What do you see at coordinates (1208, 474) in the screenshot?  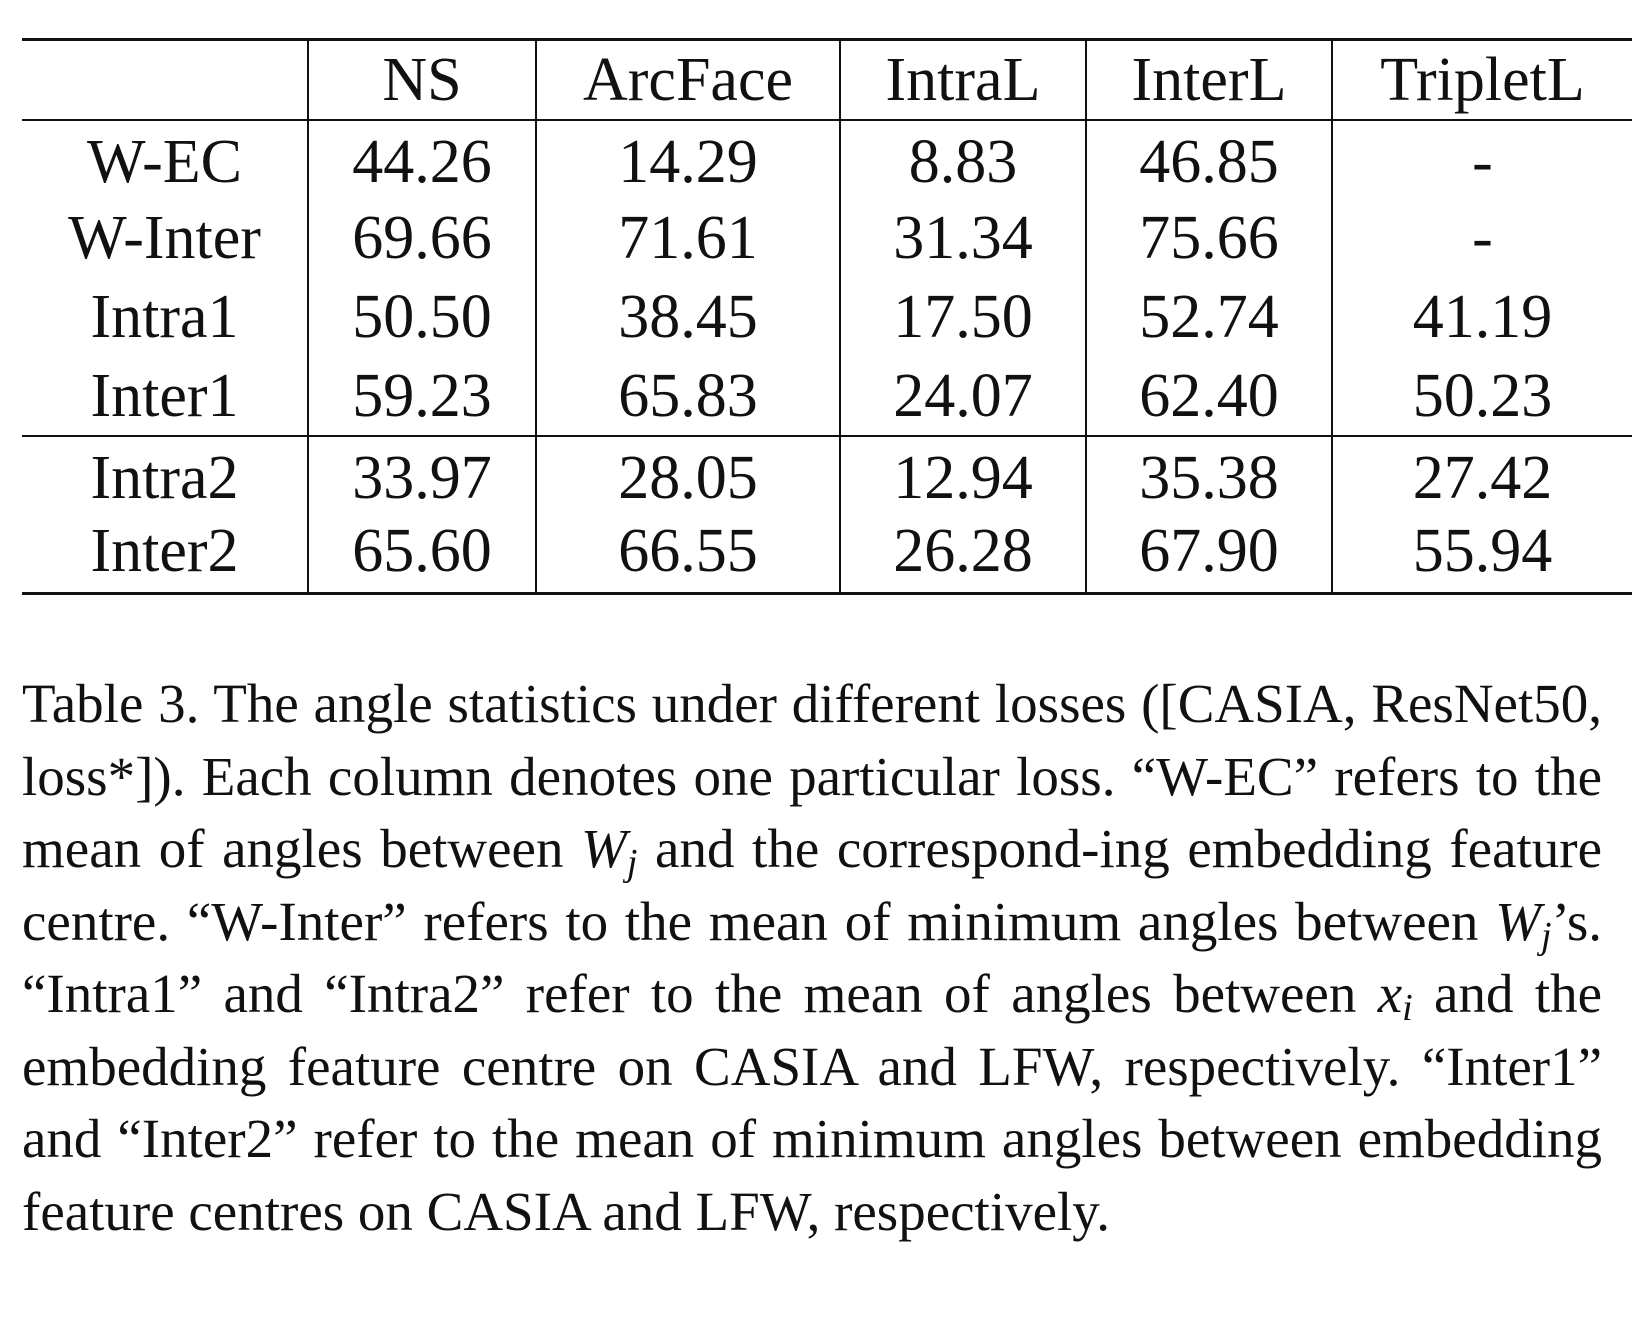 I see `table-cell: 35.38` at bounding box center [1208, 474].